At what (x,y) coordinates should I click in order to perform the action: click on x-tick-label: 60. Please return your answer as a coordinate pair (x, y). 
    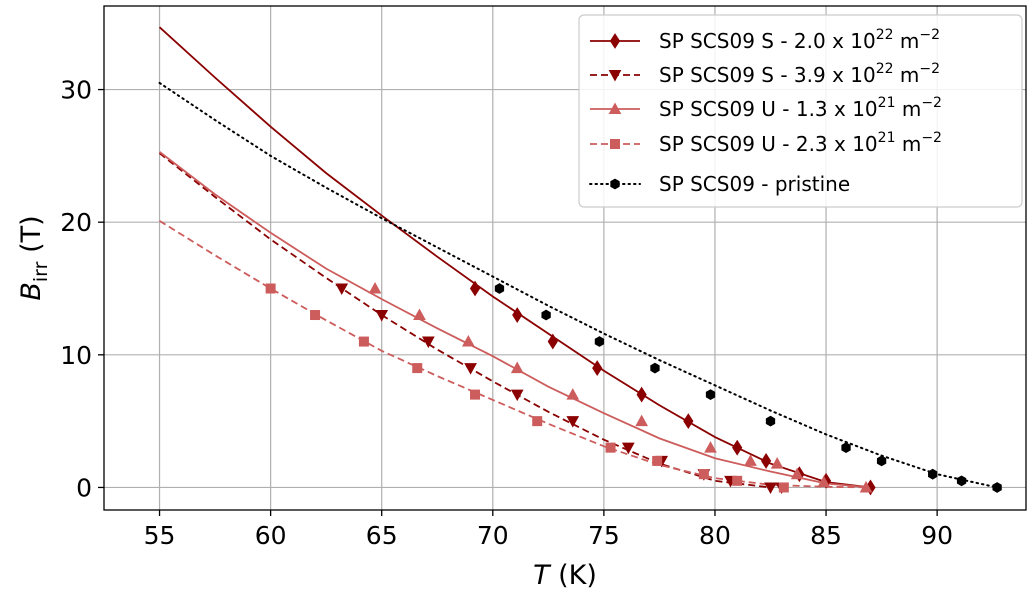
    Looking at the image, I should click on (271, 535).